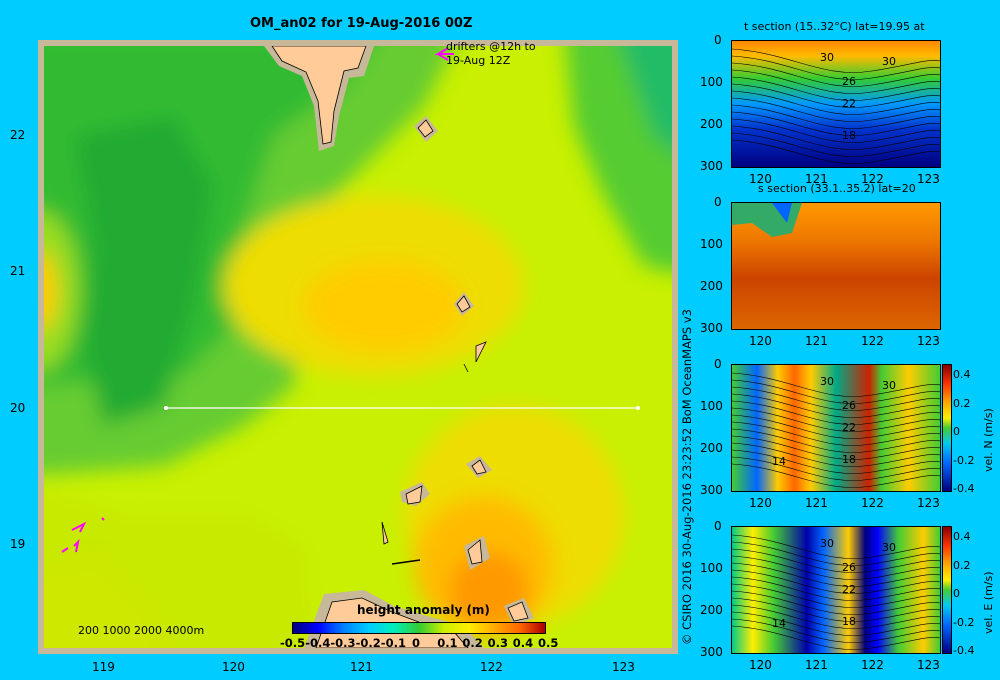 The width and height of the screenshot is (1000, 680). Describe the element at coordinates (623, 667) in the screenshot. I see `map-x-tick: 123` at that location.